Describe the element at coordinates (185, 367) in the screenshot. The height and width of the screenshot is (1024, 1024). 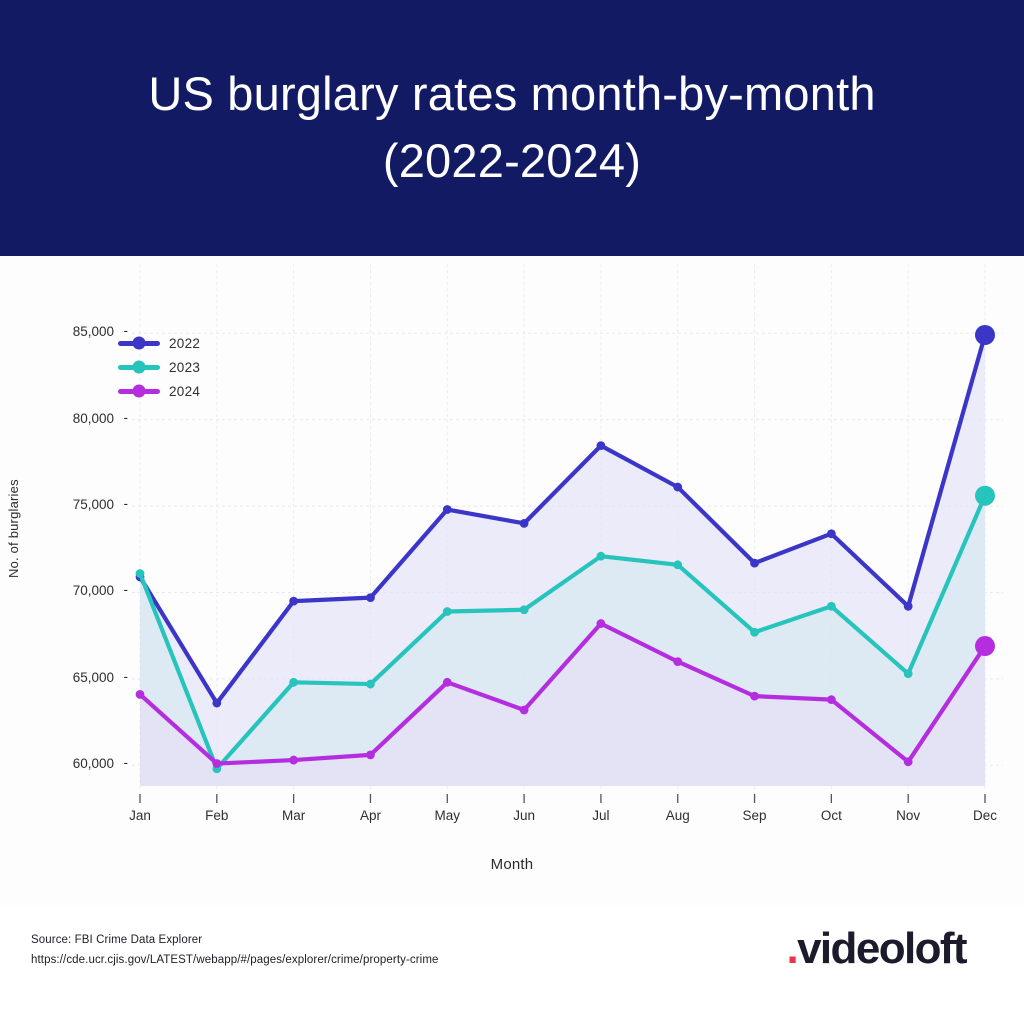
I see `legend-label-2023: 2023` at that location.